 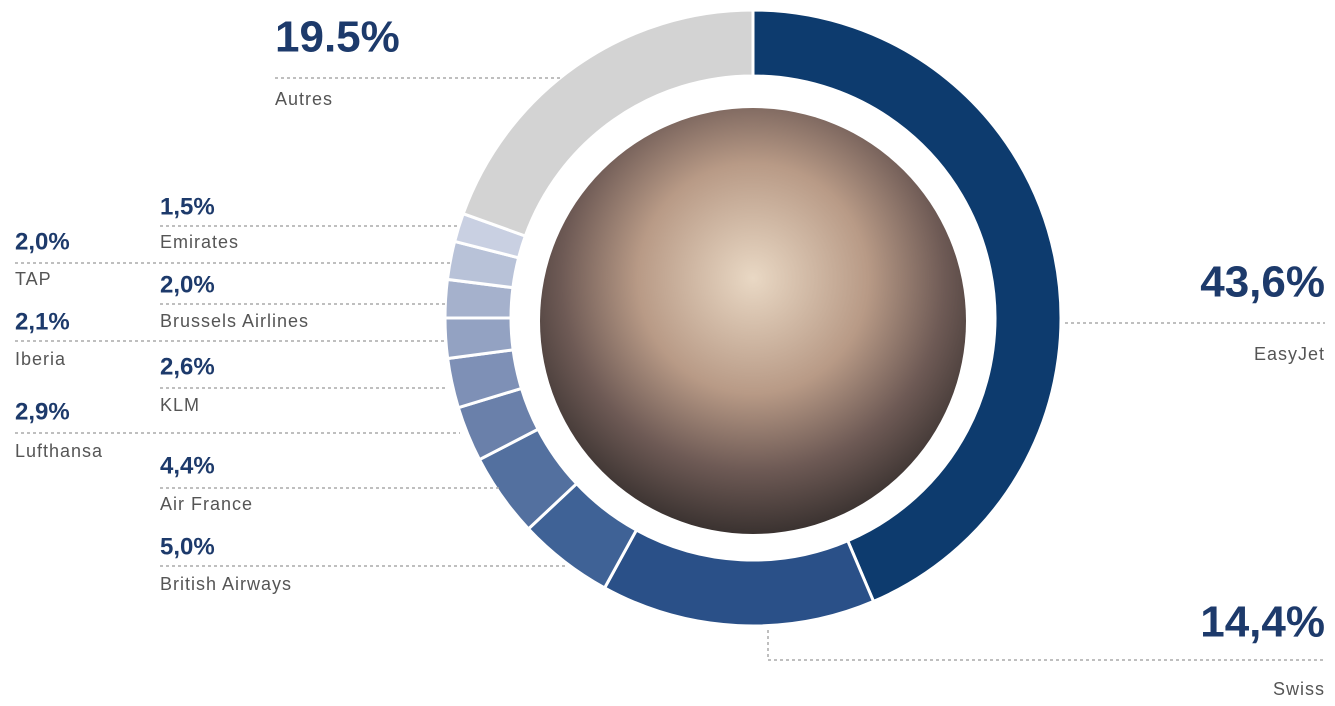 What do you see at coordinates (59, 451) in the screenshot?
I see `category-label: Lufthansa` at bounding box center [59, 451].